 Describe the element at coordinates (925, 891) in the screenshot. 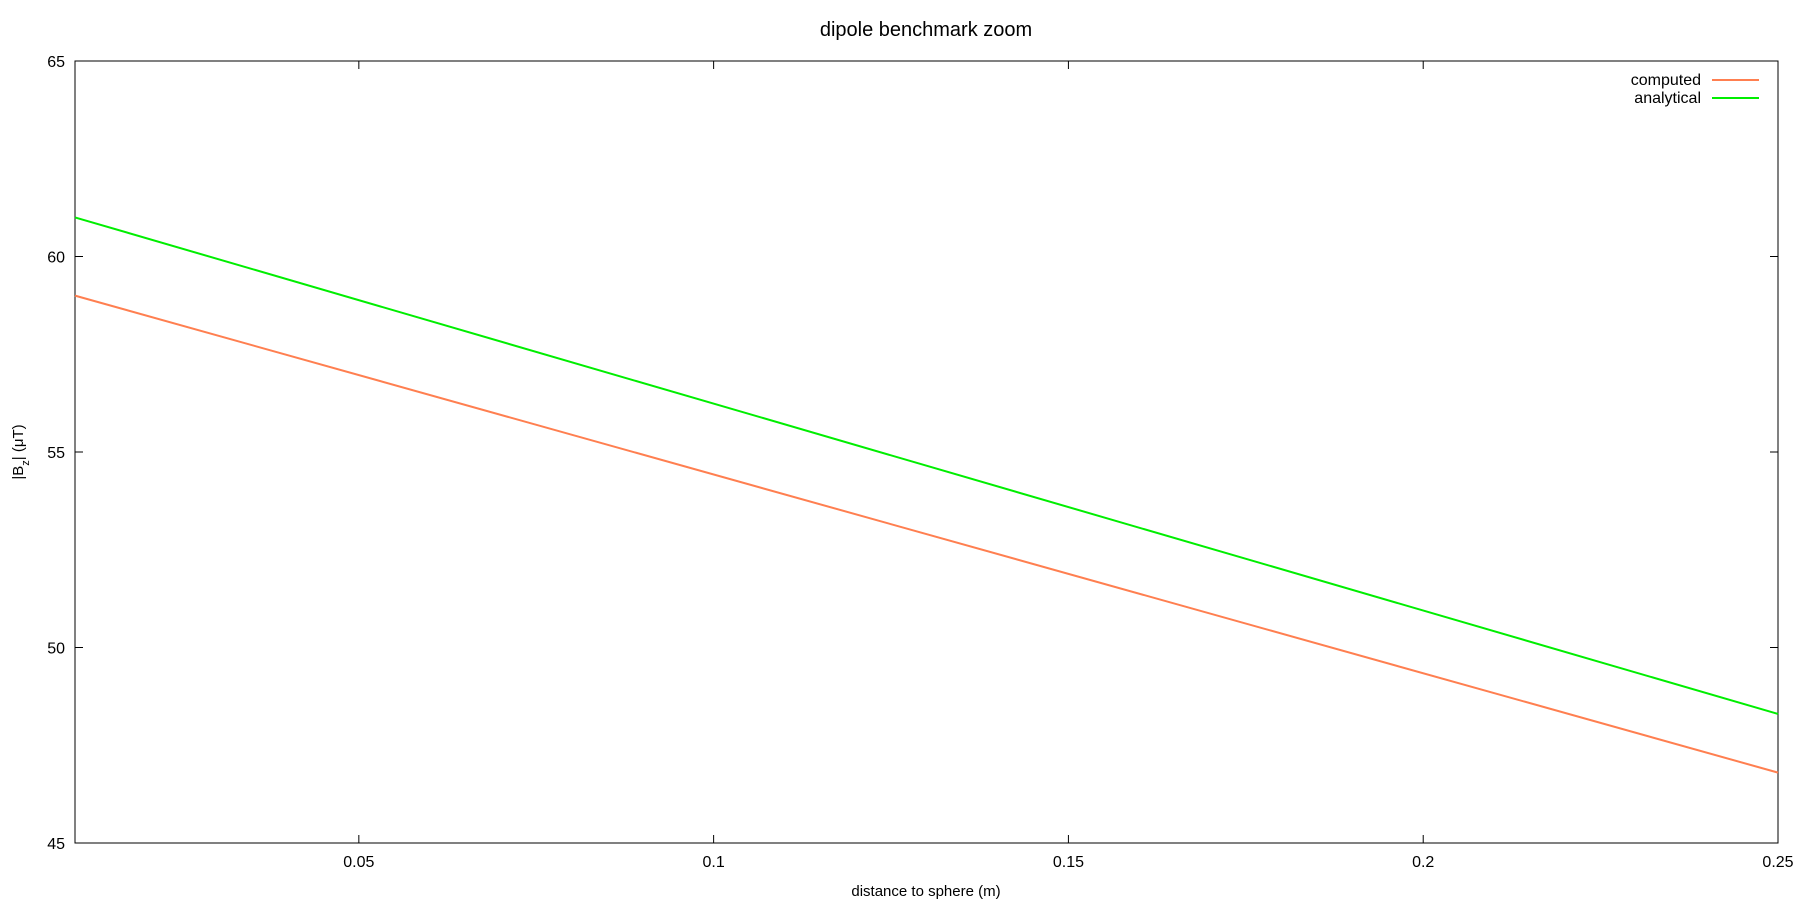

I see `x-axis-label: distance to sphere (m)` at that location.